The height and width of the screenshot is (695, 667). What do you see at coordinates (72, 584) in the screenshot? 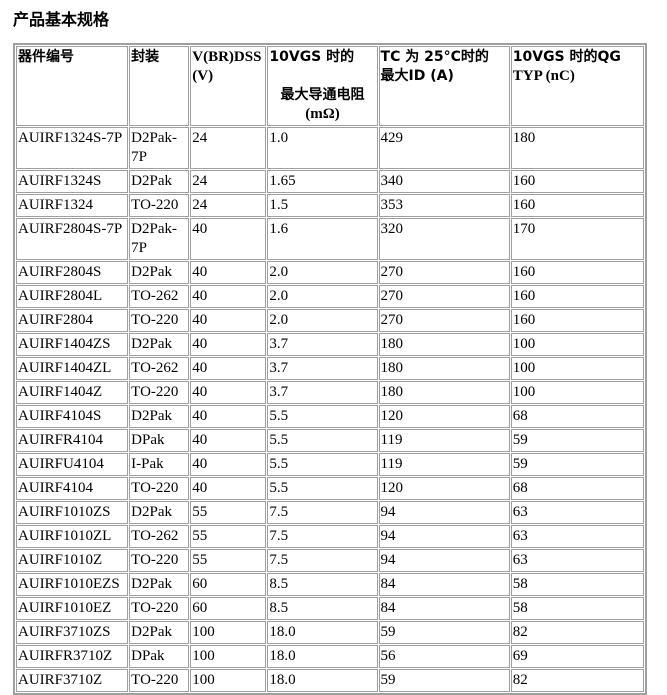
I see `cell-part-number: AUIRF1010EZS` at bounding box center [72, 584].